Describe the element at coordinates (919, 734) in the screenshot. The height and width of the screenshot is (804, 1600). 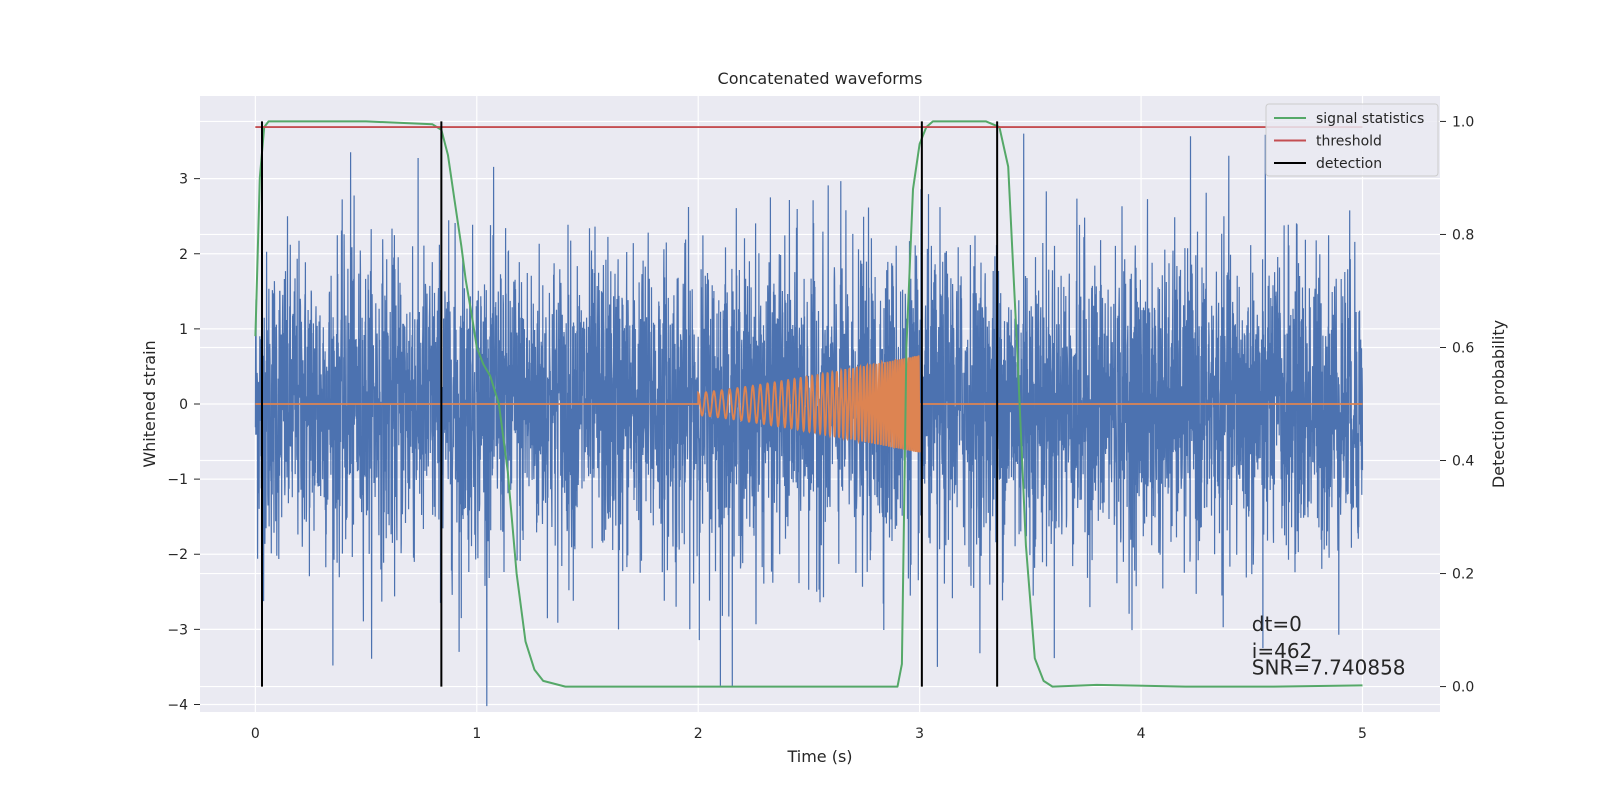
I see `x-tick-label: 3` at that location.